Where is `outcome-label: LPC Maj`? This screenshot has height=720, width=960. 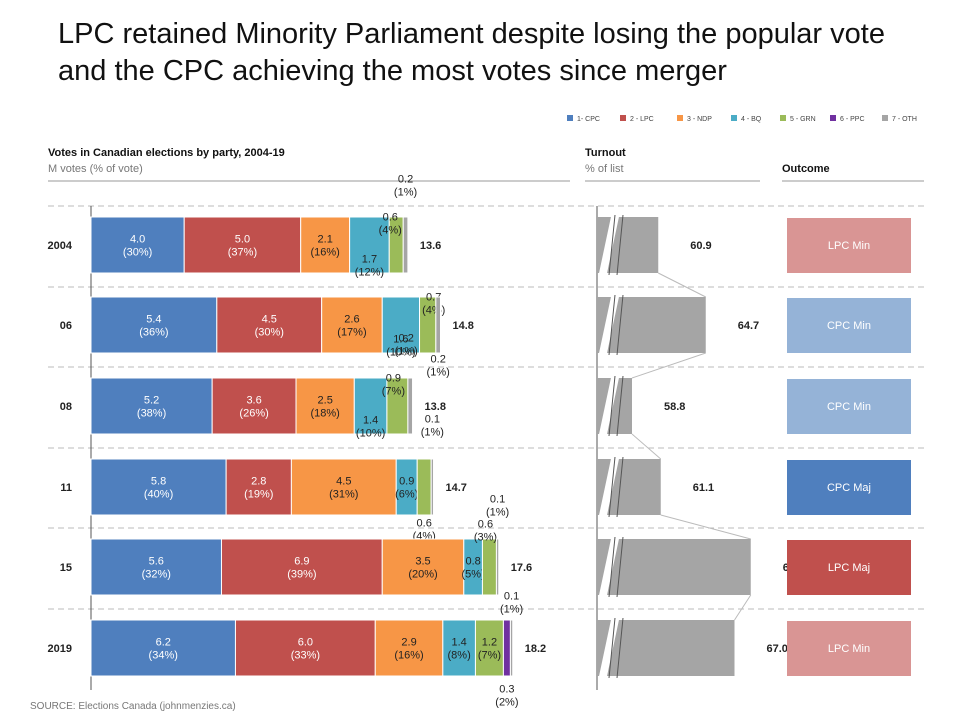
outcome-label: LPC Maj is located at coordinates (849, 568).